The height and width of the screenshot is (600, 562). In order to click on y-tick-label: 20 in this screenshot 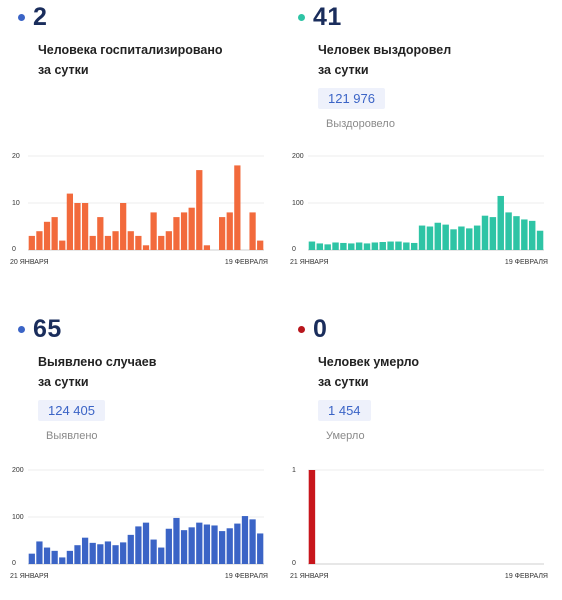, I will do `click(16, 156)`.